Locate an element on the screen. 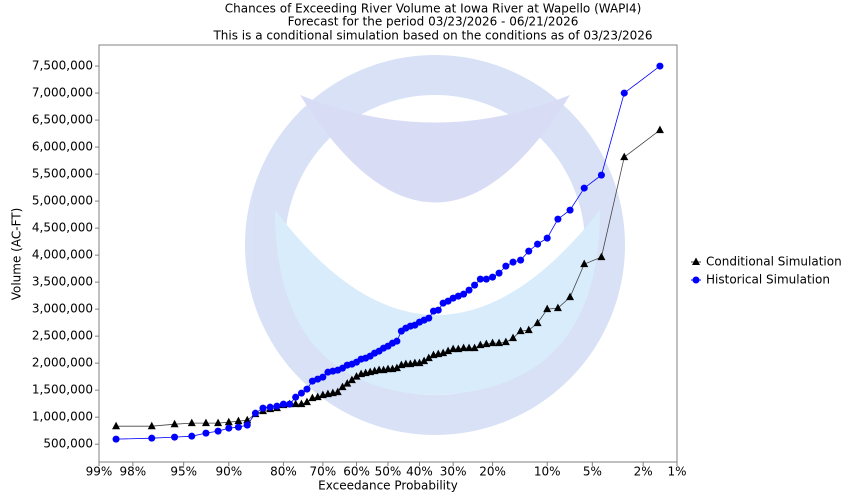 Image resolution: width=850 pixels, height=500 pixels. x-tick-label: 60% is located at coordinates (356, 472).